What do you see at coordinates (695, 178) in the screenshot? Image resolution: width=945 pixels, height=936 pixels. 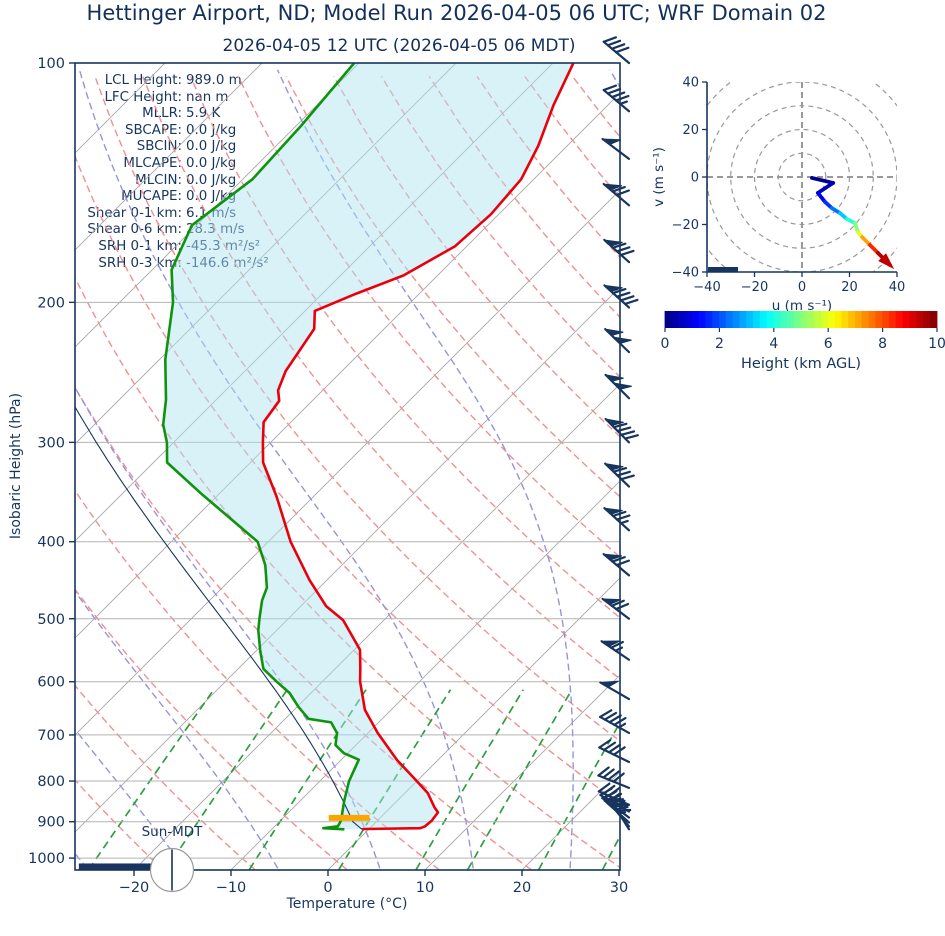 I see `hodograph-y-tick-label: 0` at bounding box center [695, 178].